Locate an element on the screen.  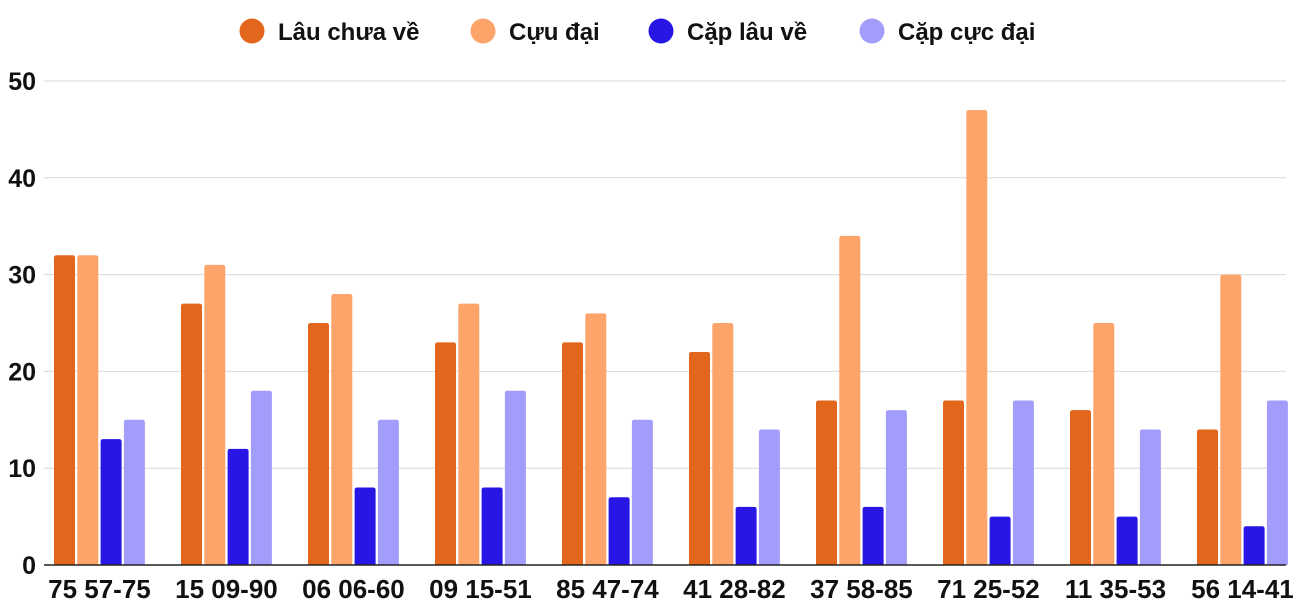
legend-item: Cặp cực đại is located at coordinates (947, 32).